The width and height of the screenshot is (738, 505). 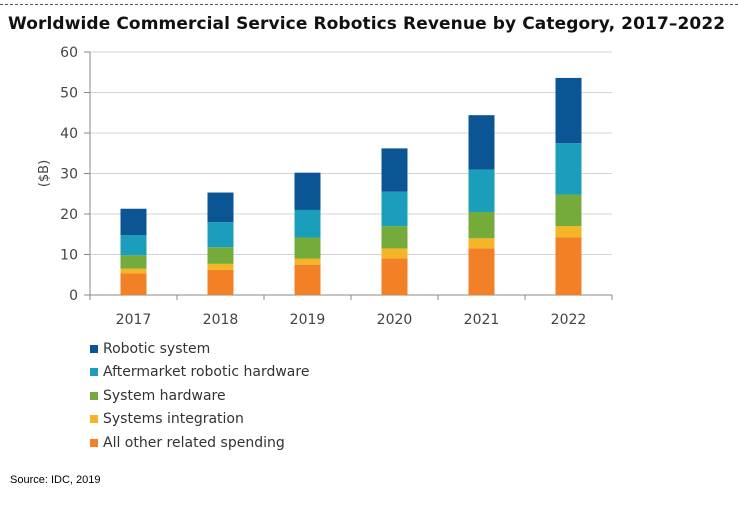 I want to click on x-tick-label: 2017, so click(x=134, y=320).